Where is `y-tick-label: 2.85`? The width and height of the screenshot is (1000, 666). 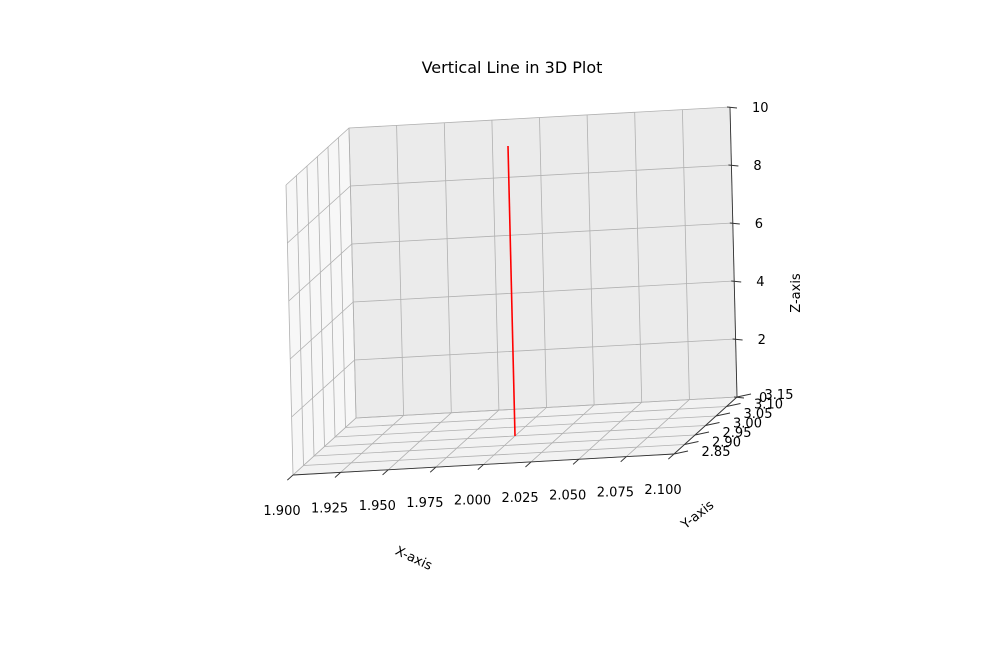
y-tick-label: 2.85 is located at coordinates (716, 452).